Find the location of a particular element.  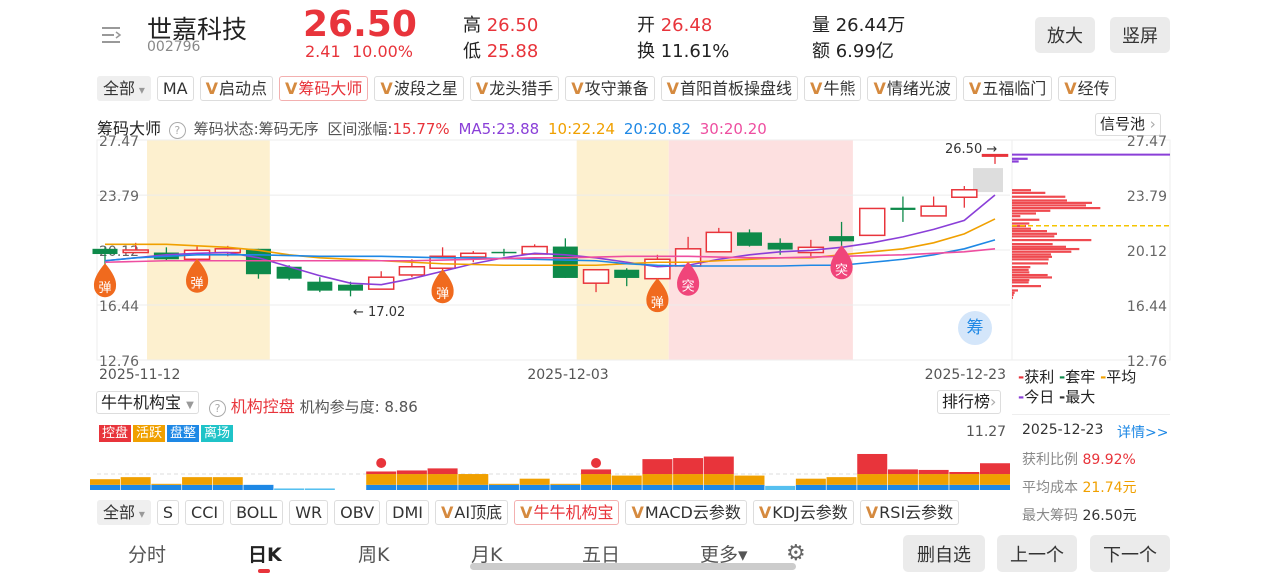

sub-indicator-tab: CCI is located at coordinates (205, 512).